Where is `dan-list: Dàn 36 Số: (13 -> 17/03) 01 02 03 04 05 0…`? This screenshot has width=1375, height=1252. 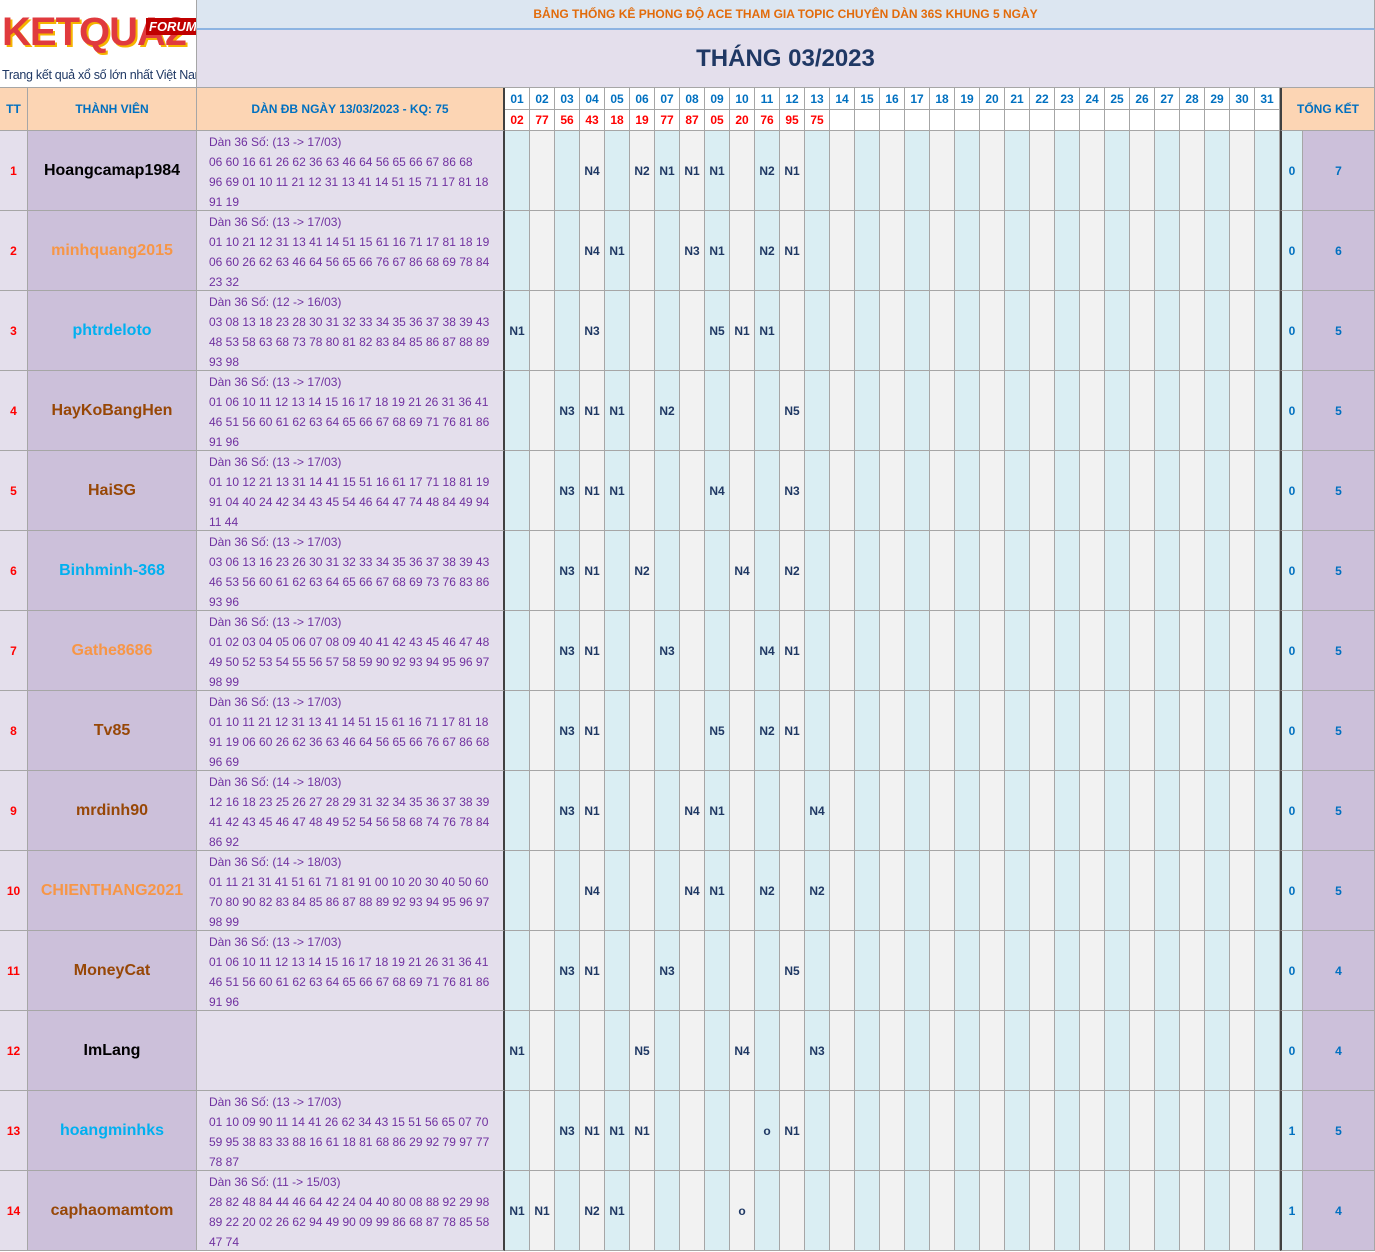 dan-list: Dàn 36 Số: (13 -> 17/03) 01 02 03 04 05 0… is located at coordinates (351, 651).